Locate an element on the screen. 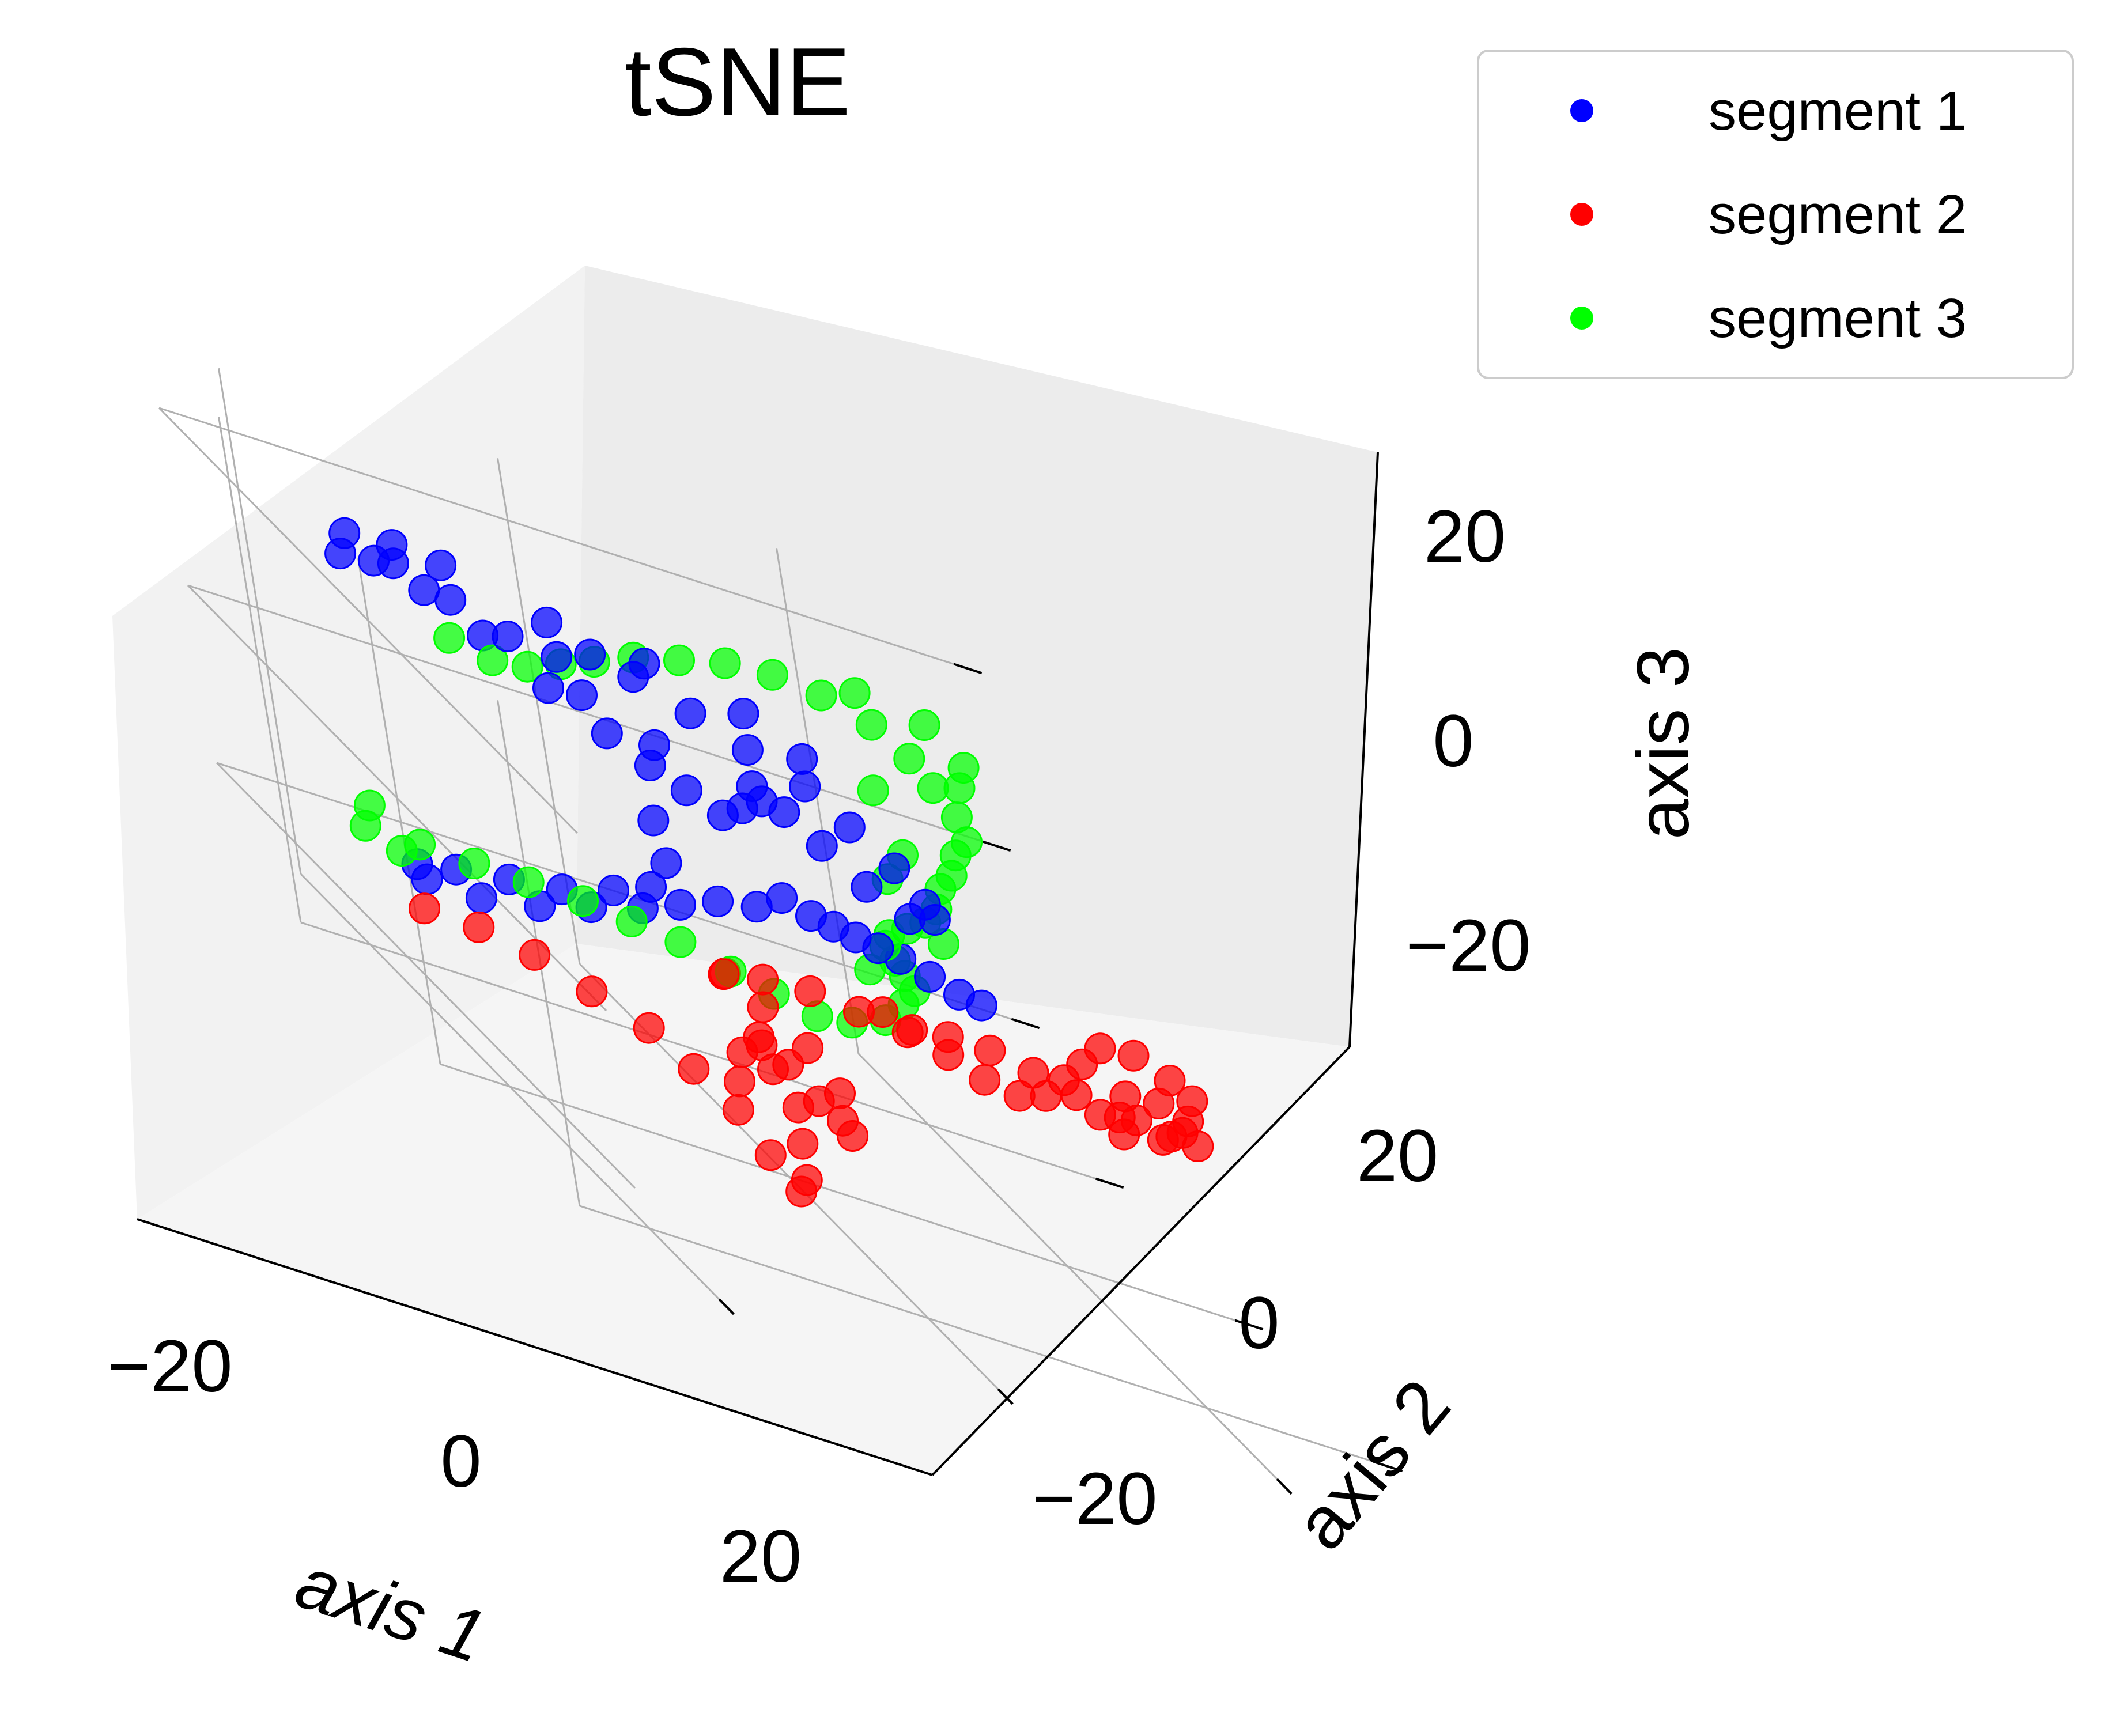 Image resolution: width=2101 pixels, height=1736 pixels. legend-label-segment-1: segment 1 is located at coordinates (1838, 111).